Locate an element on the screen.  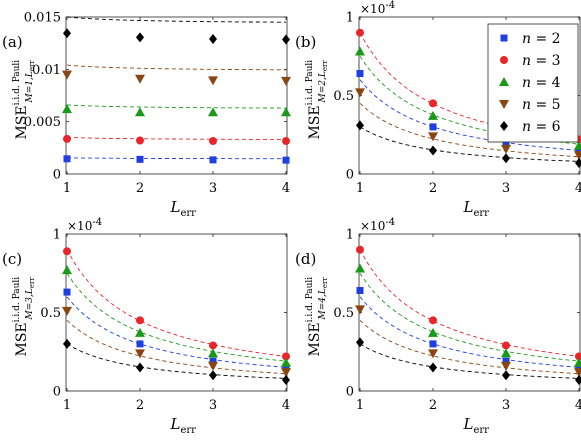
legend-text: = 5 is located at coordinates (546, 105).